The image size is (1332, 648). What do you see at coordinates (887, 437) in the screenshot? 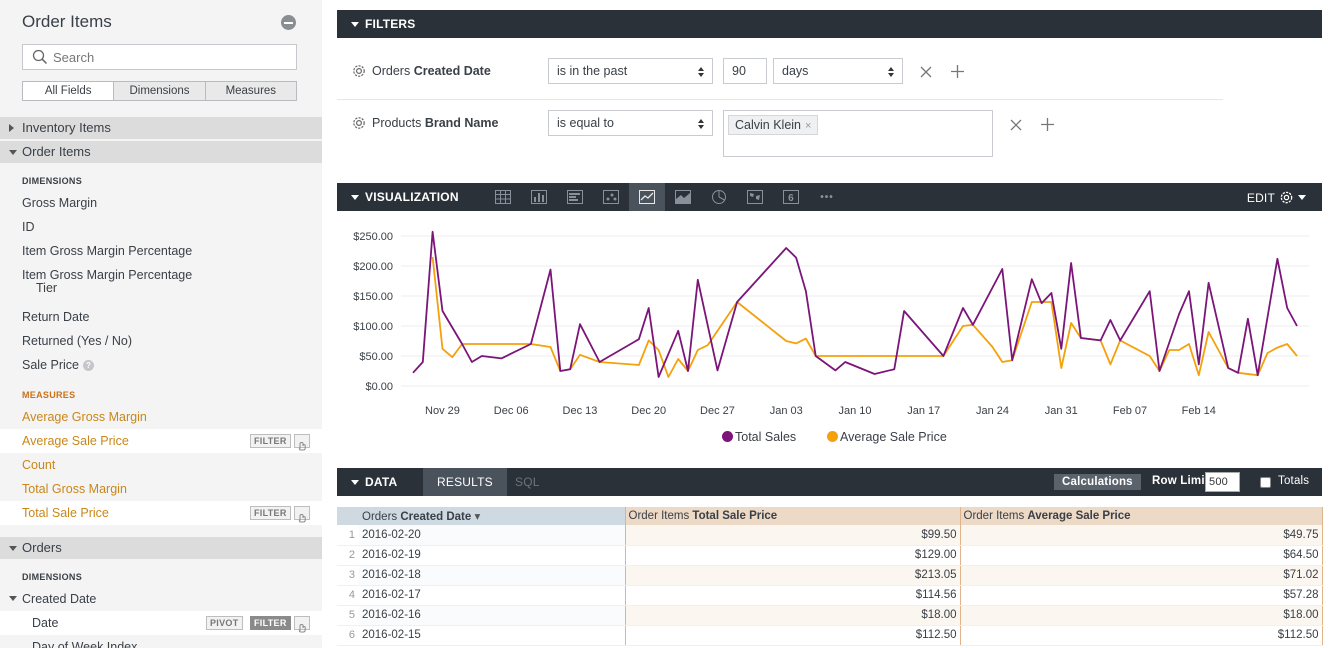
I see `legend-item-average-sale-price: Average Sale Price` at bounding box center [887, 437].